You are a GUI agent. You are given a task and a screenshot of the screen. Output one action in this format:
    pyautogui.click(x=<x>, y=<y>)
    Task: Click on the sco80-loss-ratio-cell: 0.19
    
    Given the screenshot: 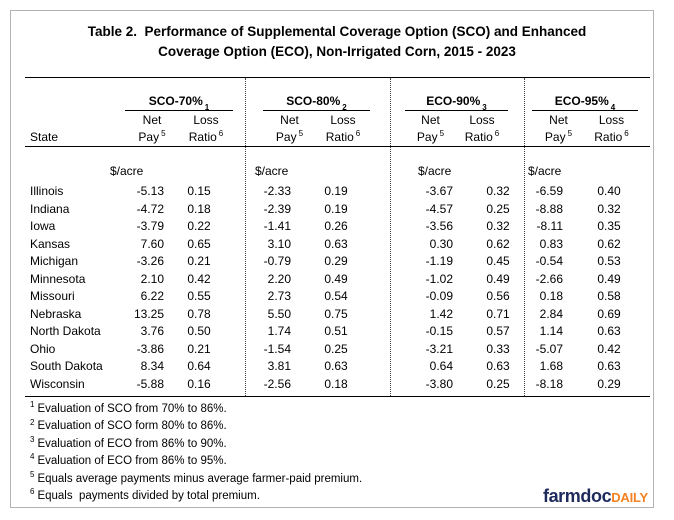 What is the action you would take?
    pyautogui.click(x=336, y=208)
    